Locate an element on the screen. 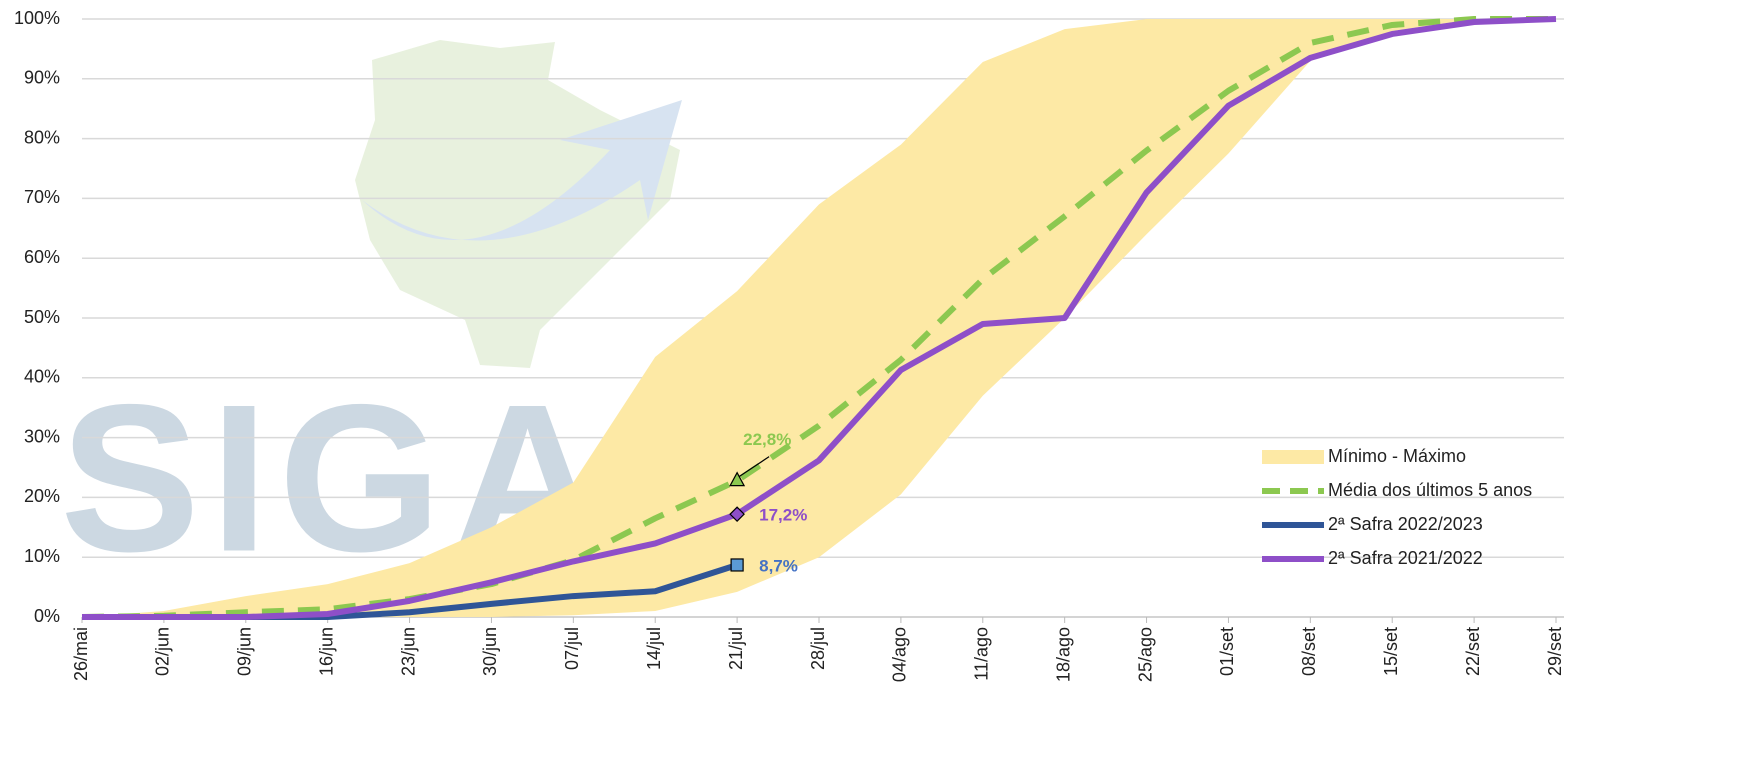  x-tick-label: 21/jul is located at coordinates (736, 648).